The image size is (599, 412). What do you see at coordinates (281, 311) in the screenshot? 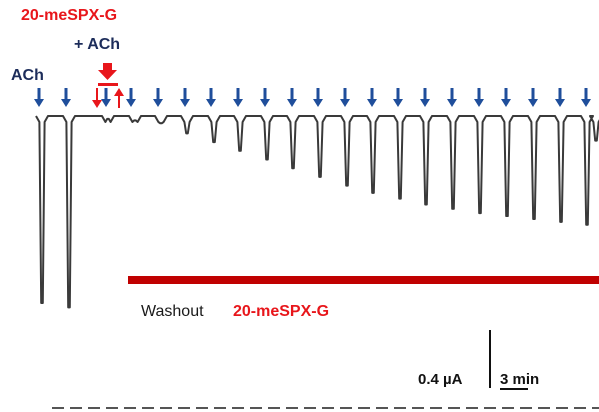
I see `washout-toxin-label: 20-meSPX-G` at bounding box center [281, 311].